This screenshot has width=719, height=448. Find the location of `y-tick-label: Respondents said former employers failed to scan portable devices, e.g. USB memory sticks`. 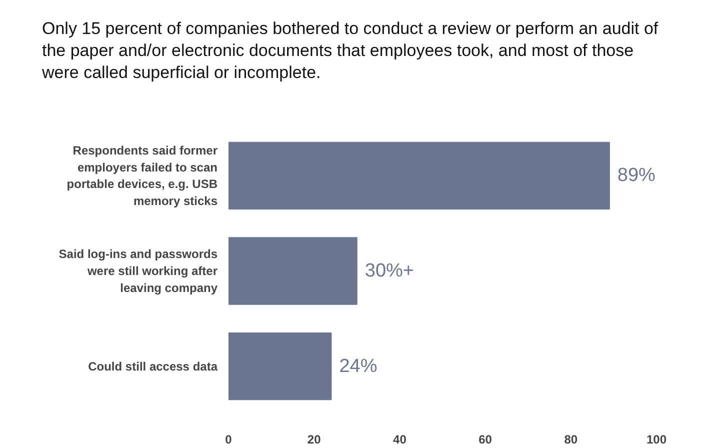

y-tick-label: Respondents said former employers failed to scan portable devices, e.g. USB memory sticks is located at coordinates (142, 175).